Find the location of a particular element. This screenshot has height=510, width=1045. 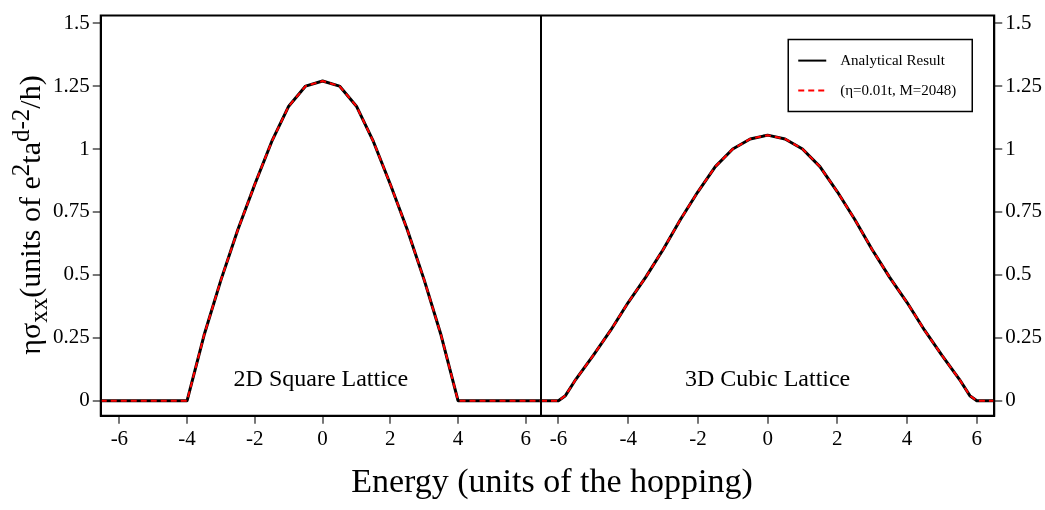

x-axis-title: Energy (units of the hopping) is located at coordinates (552, 481).